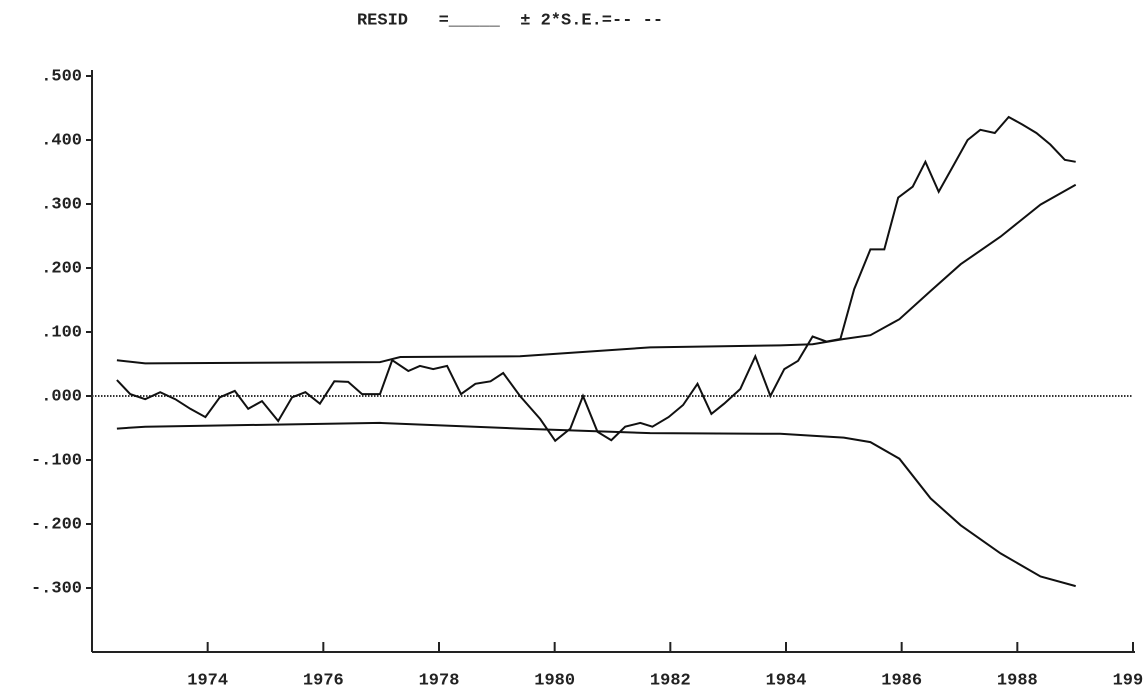 The image size is (1144, 700). What do you see at coordinates (61, 140) in the screenshot?
I see `y-tick-label: .400` at bounding box center [61, 140].